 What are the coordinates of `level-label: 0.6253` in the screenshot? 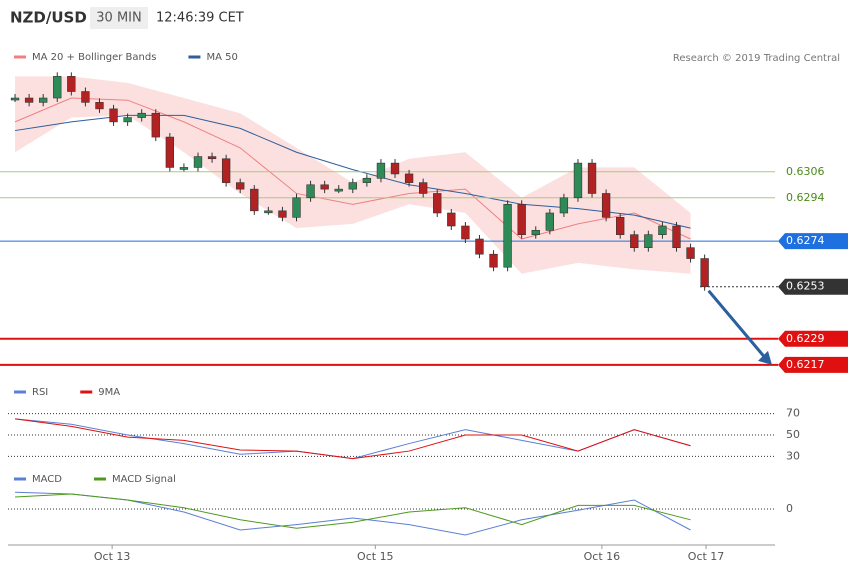 It's located at (805, 286).